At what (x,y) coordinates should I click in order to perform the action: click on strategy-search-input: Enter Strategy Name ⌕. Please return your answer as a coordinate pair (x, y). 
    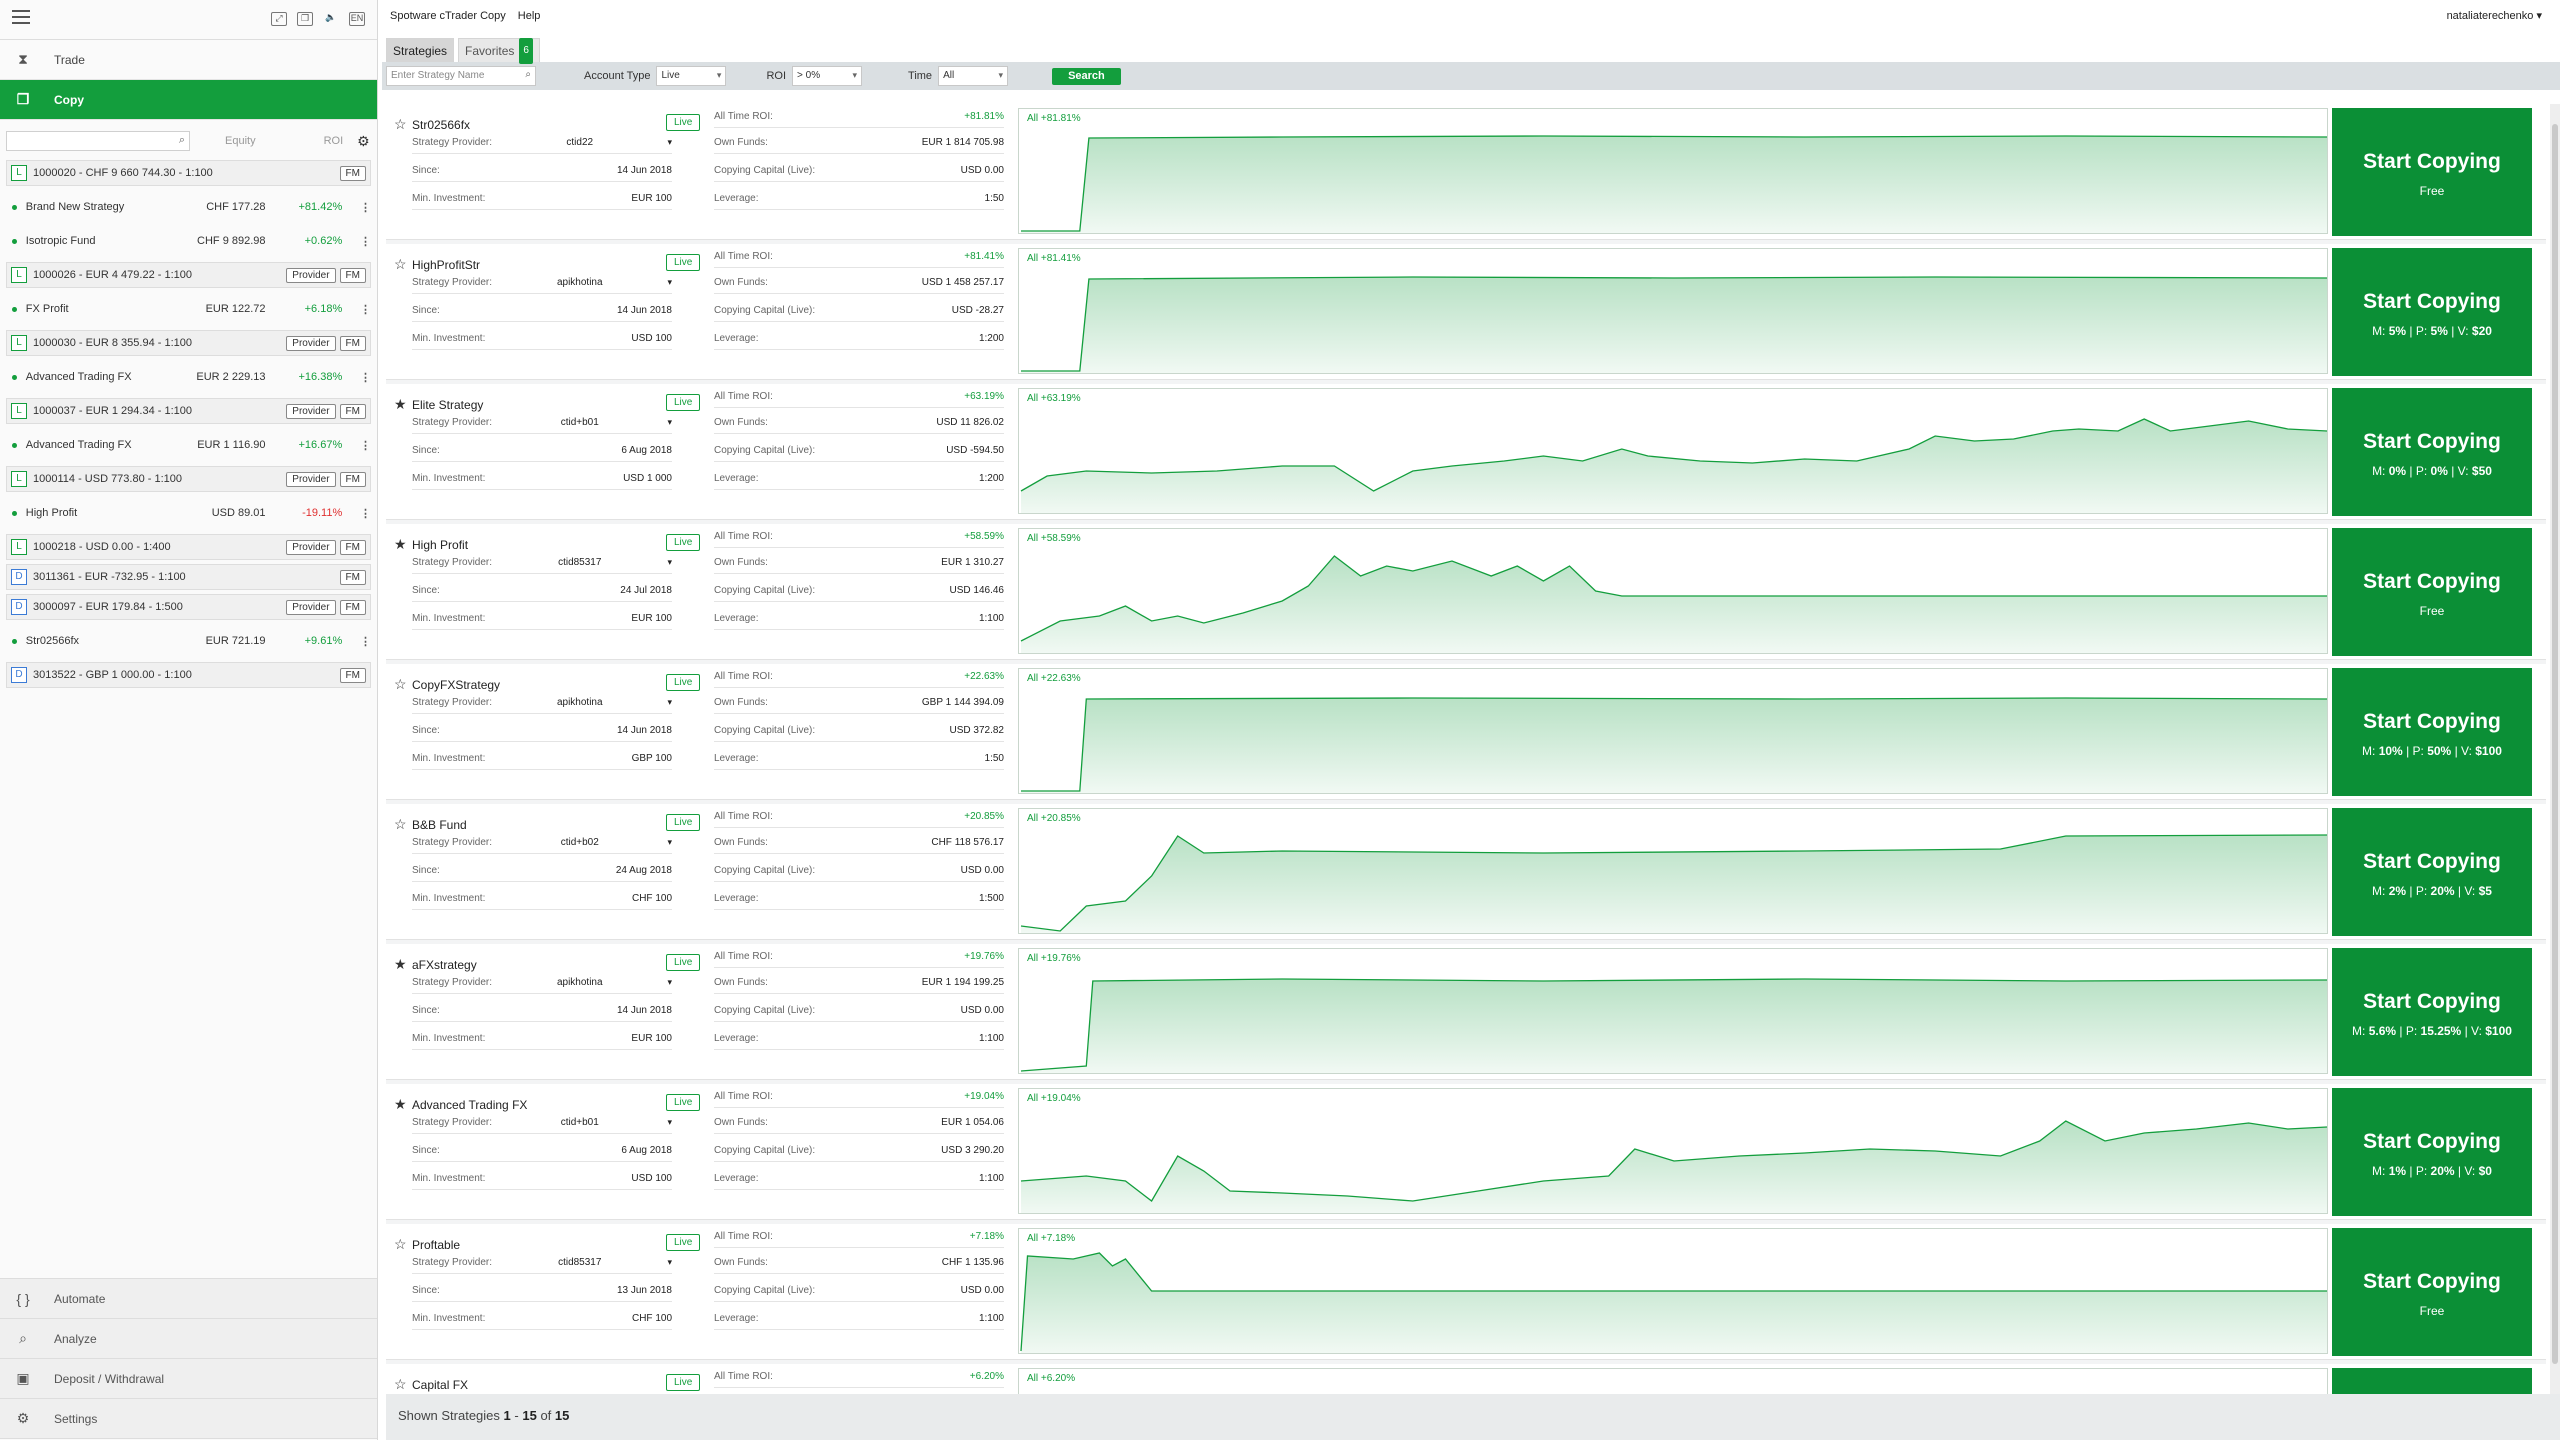
    Looking at the image, I should click on (461, 76).